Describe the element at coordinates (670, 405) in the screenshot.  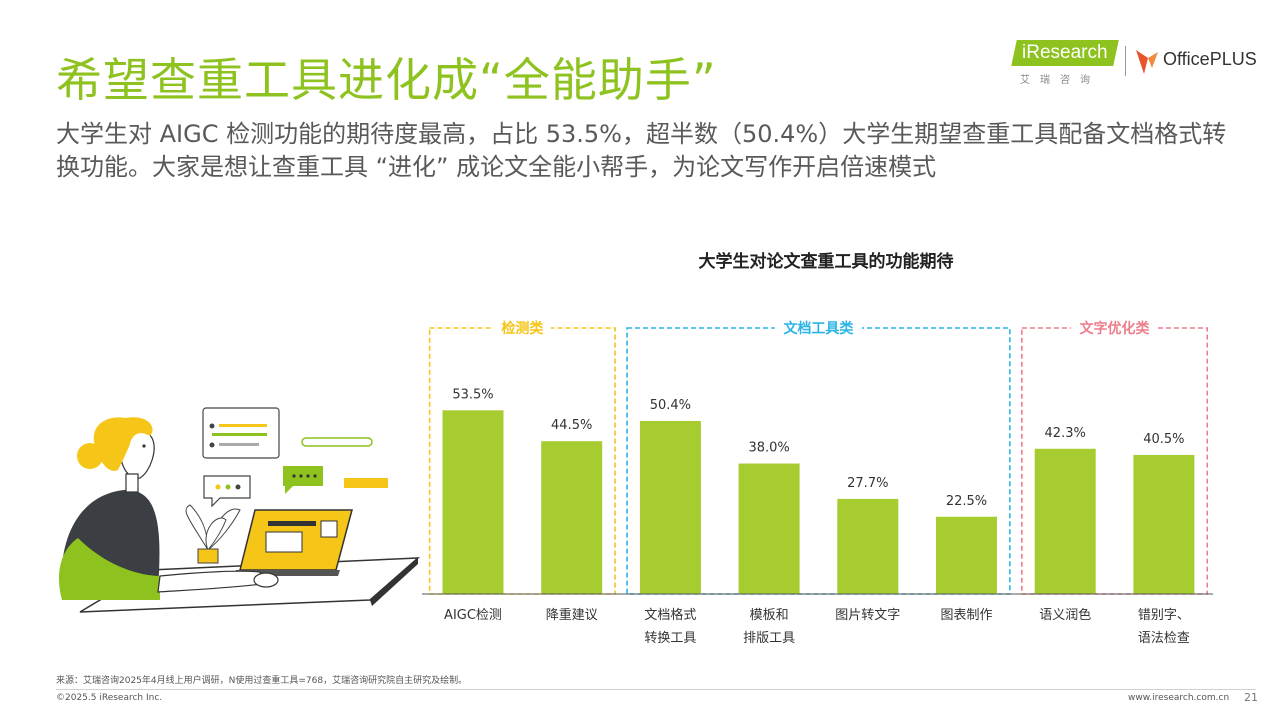
I see `value-label-2: 50.4%` at that location.